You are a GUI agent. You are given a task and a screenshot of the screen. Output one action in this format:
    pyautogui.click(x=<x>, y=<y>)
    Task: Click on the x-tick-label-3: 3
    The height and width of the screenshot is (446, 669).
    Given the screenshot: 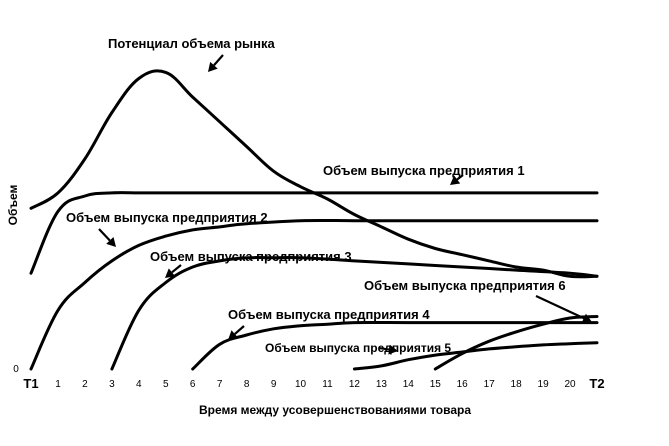 What is the action you would take?
    pyautogui.click(x=112, y=384)
    